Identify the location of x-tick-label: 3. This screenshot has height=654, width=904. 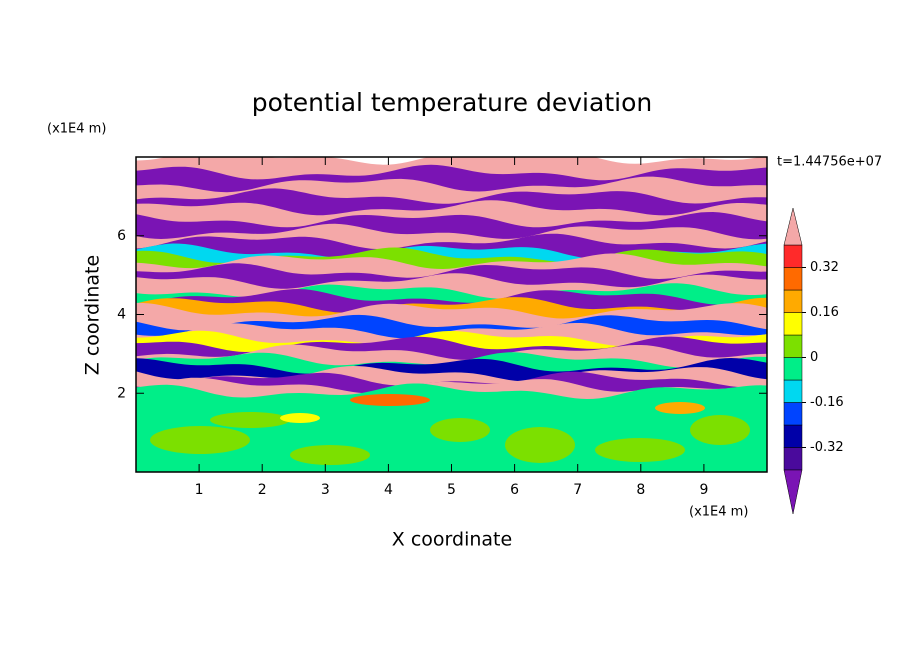
(325, 490).